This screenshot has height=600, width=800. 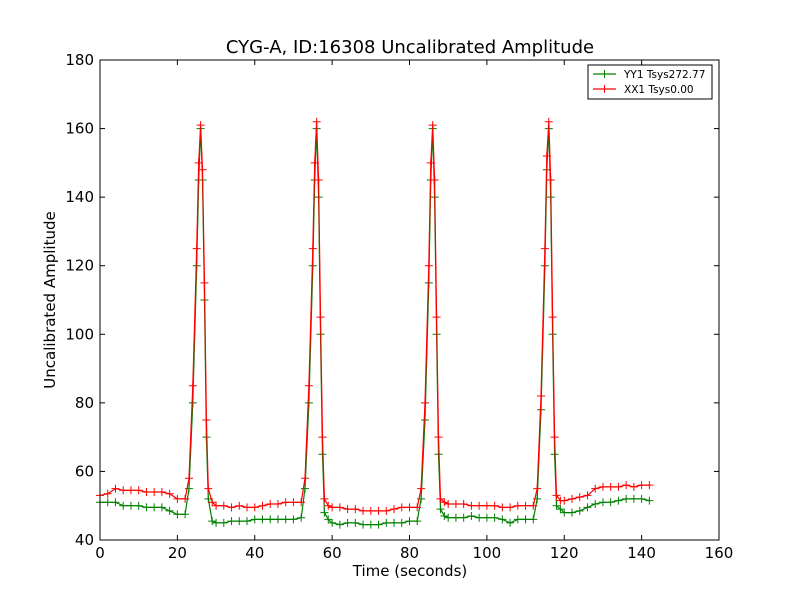 What do you see at coordinates (332, 553) in the screenshot?
I see `x-tick-label-3: 60` at bounding box center [332, 553].